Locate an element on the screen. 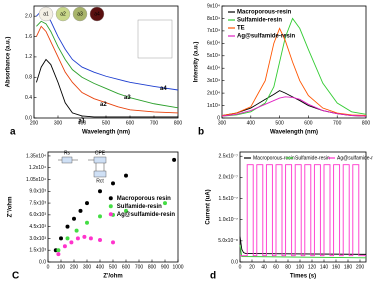 Image resolution: width=373 pixels, height=287 pixels. y-tick-label: 1.5x10⁻⁷ is located at coordinates (229, 199).